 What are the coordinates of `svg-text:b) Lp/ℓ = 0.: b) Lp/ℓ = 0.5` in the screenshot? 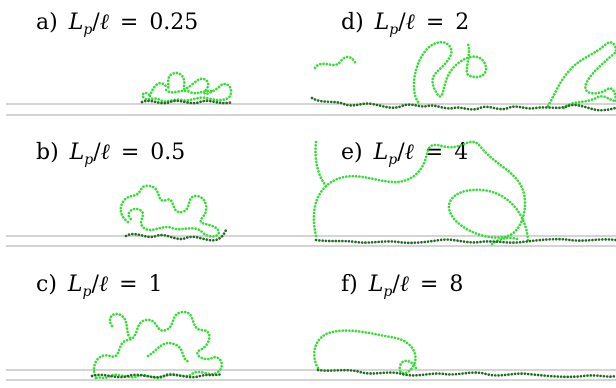 It's located at (110, 154).